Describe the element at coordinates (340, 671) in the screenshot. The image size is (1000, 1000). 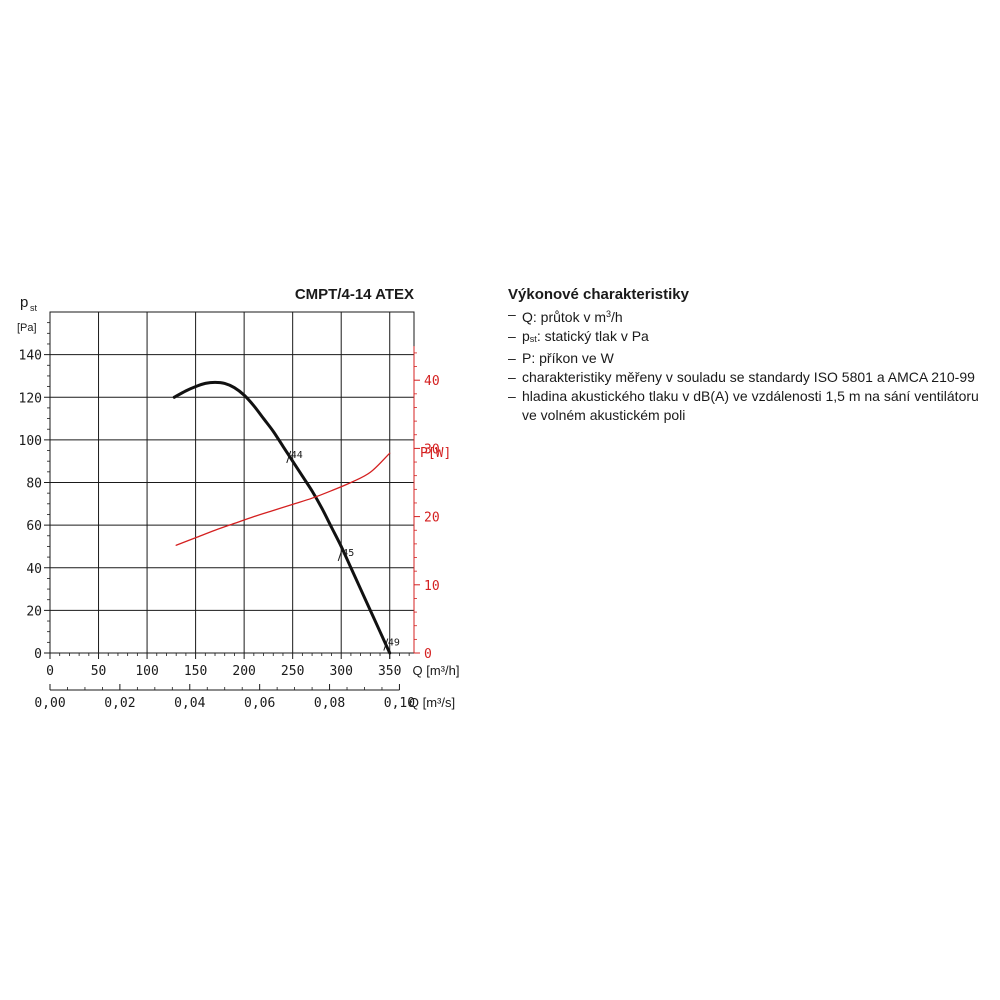
I see `x-tick-label: 300` at that location.